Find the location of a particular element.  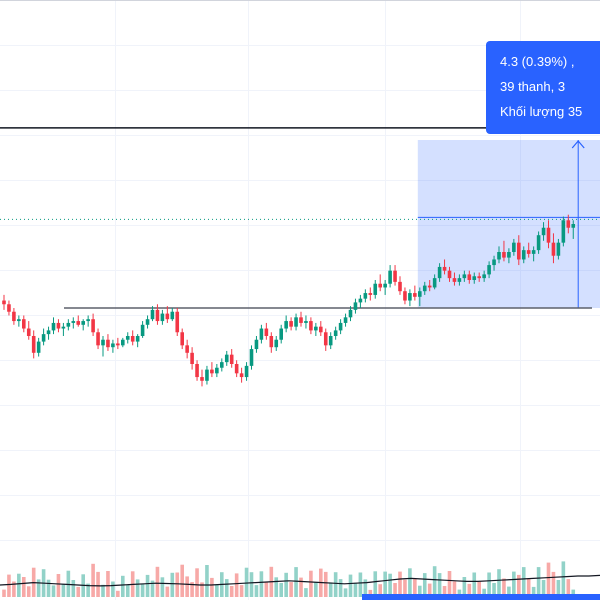

measurement-arrow-head-icon is located at coordinates (578, 144).